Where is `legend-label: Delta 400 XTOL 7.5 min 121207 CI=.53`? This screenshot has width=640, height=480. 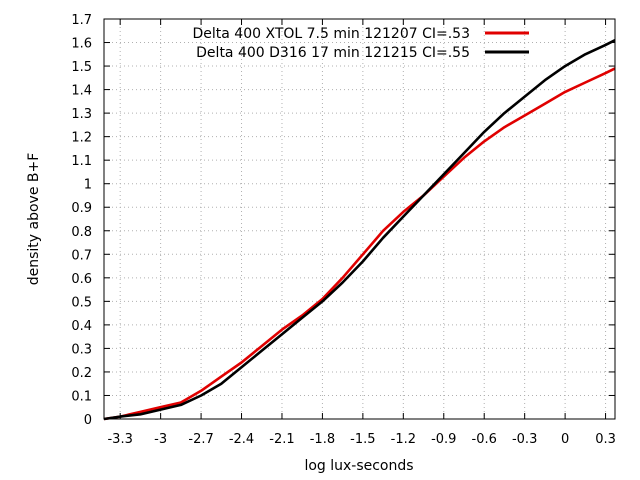 legend-label: Delta 400 XTOL 7.5 min 121207 CI=.53 is located at coordinates (332, 34).